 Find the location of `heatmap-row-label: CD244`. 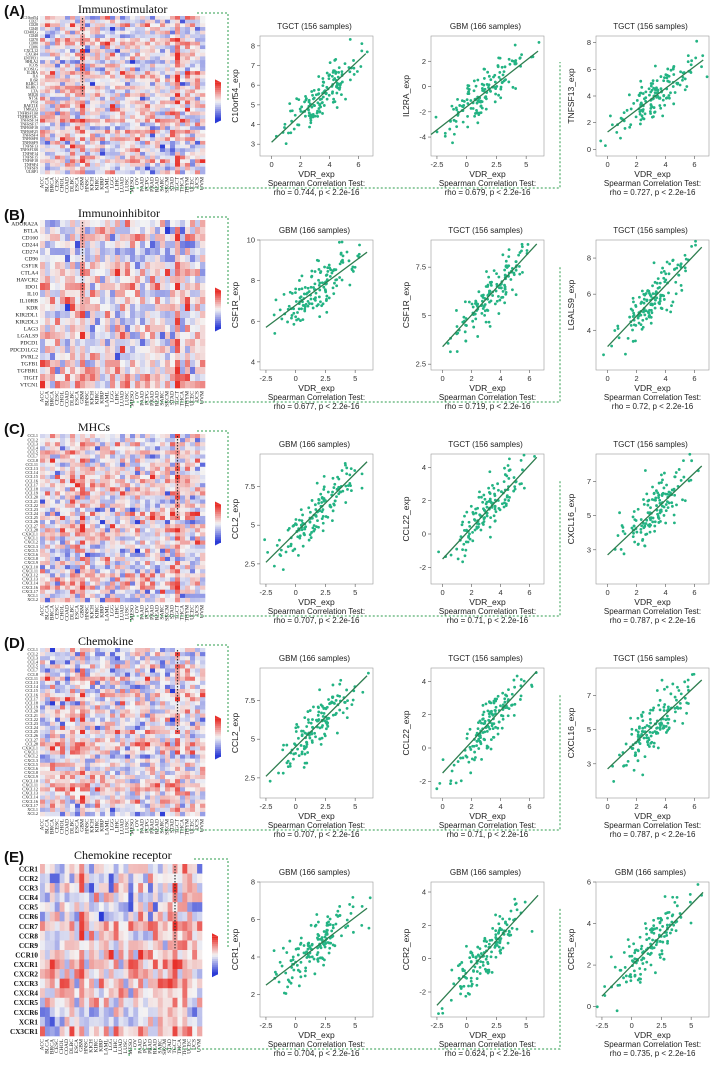

heatmap-row-label: CD244 is located at coordinates (30, 245).